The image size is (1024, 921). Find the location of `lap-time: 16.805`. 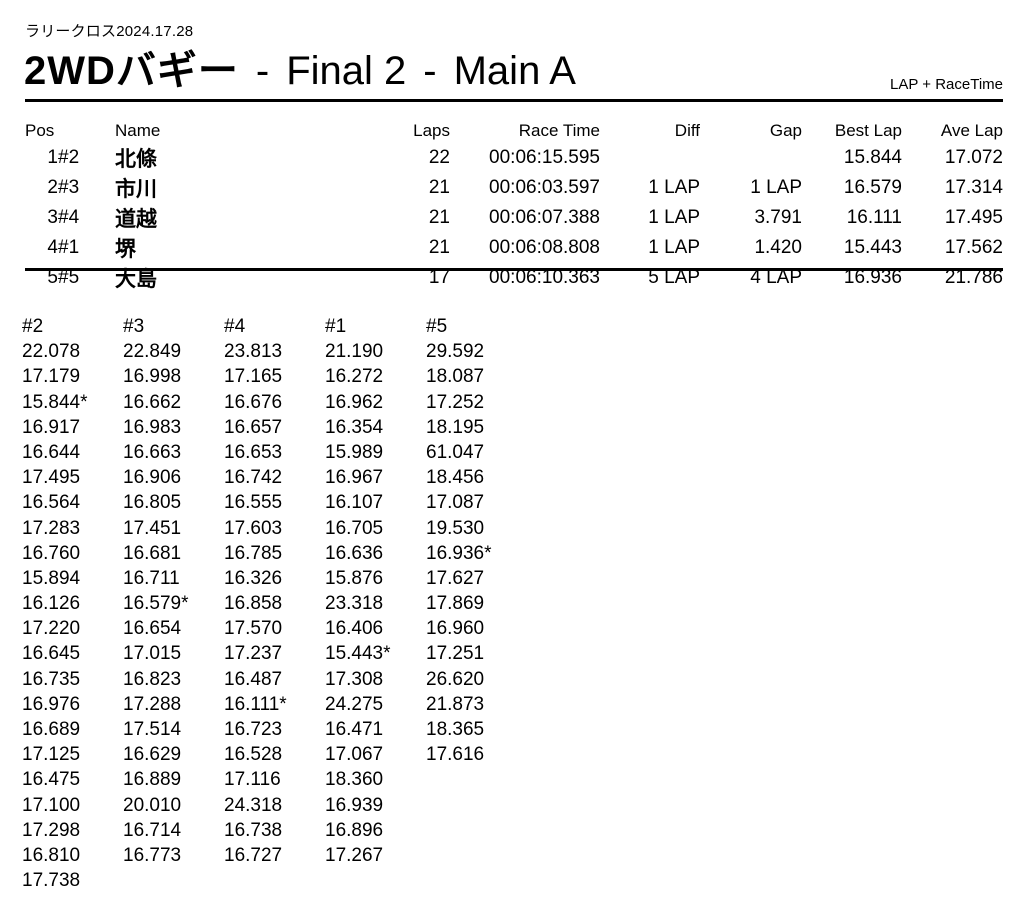

lap-time: 16.805 is located at coordinates (152, 503).